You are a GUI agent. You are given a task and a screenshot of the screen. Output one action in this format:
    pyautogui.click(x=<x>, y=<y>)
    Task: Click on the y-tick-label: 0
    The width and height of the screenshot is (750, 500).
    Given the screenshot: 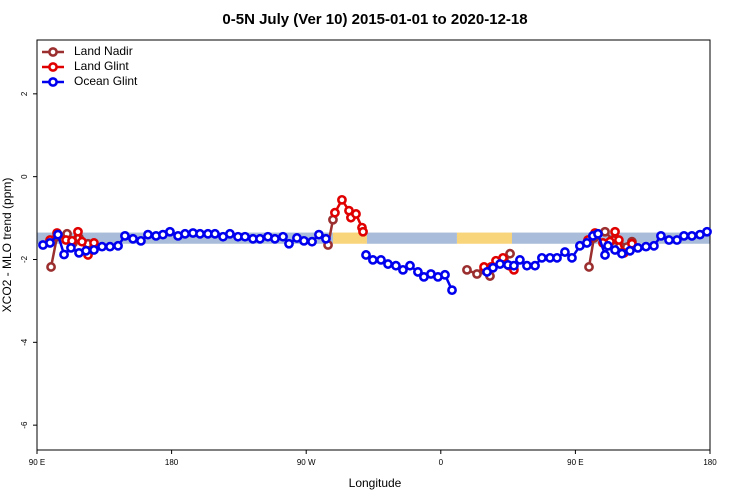 What is the action you would take?
    pyautogui.click(x=24, y=176)
    